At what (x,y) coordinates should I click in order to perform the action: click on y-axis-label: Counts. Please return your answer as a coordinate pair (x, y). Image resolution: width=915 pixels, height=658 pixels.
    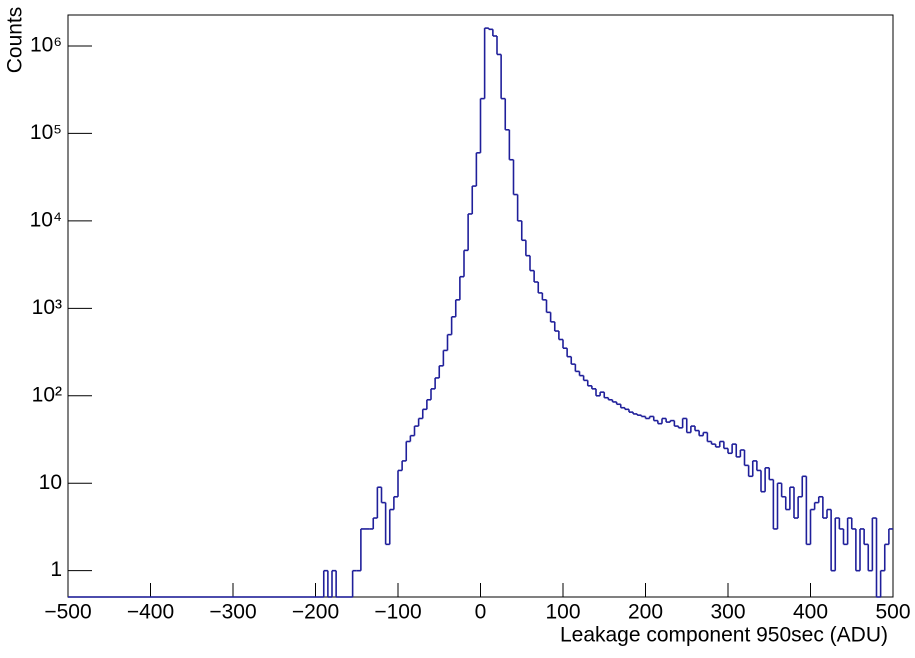
    Looking at the image, I should click on (15, 40).